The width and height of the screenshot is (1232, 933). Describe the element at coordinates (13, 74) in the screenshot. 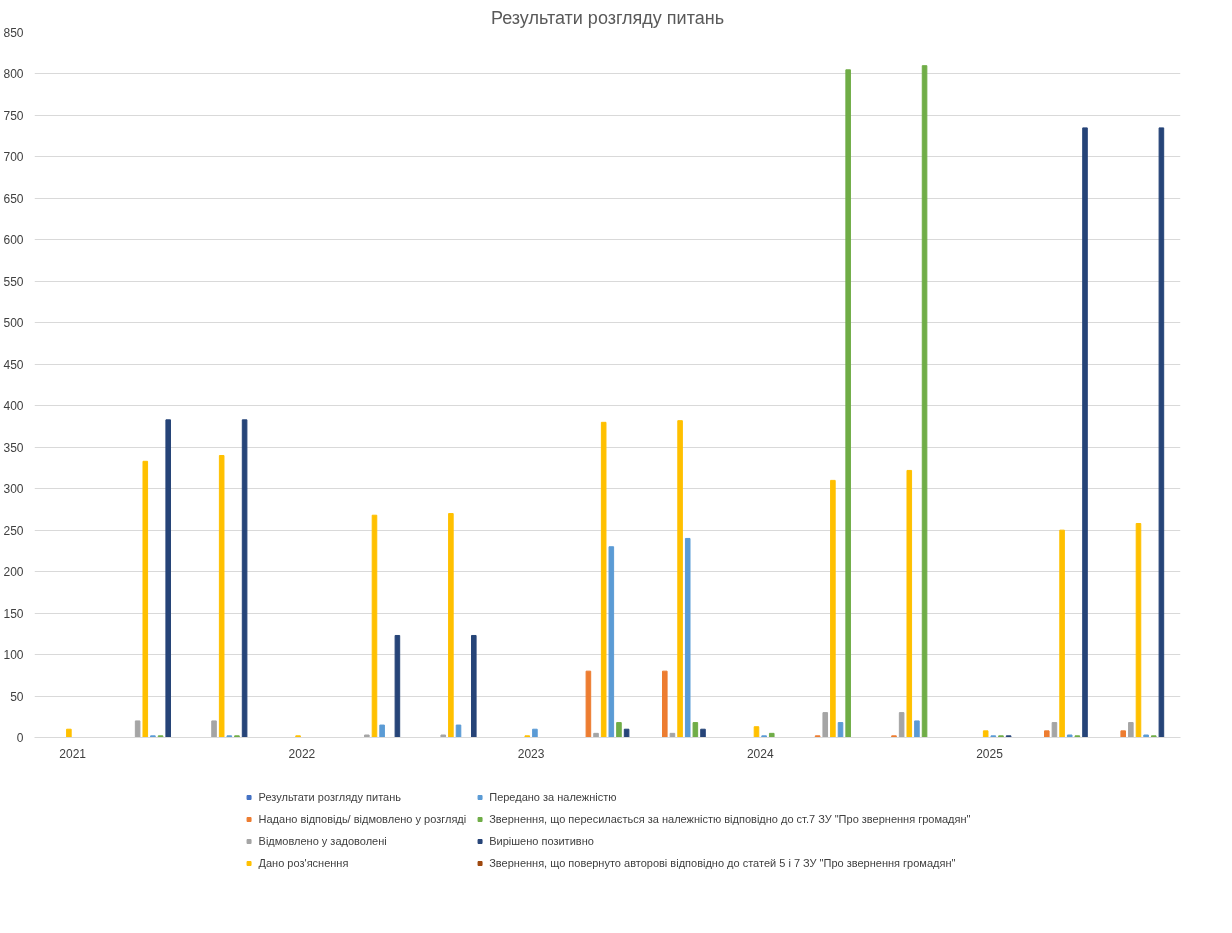

I see `y-tick-label: 800` at that location.